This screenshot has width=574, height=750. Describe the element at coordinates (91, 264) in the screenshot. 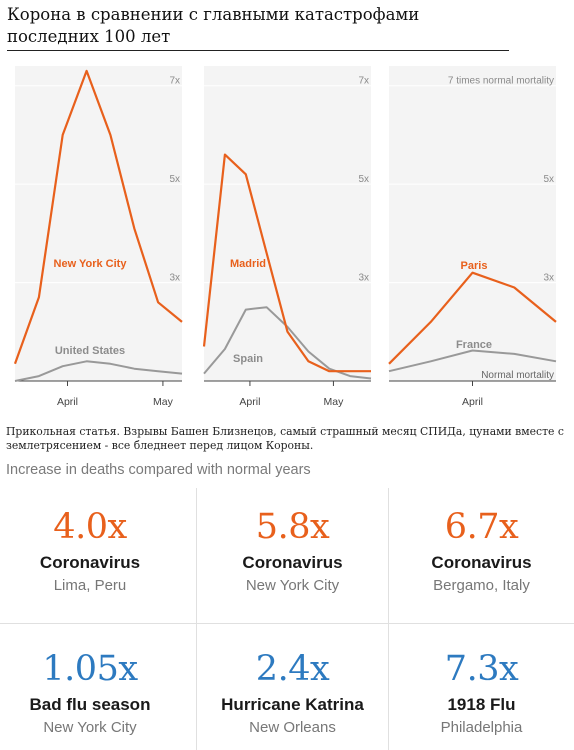

I see `series-label: New York City` at that location.